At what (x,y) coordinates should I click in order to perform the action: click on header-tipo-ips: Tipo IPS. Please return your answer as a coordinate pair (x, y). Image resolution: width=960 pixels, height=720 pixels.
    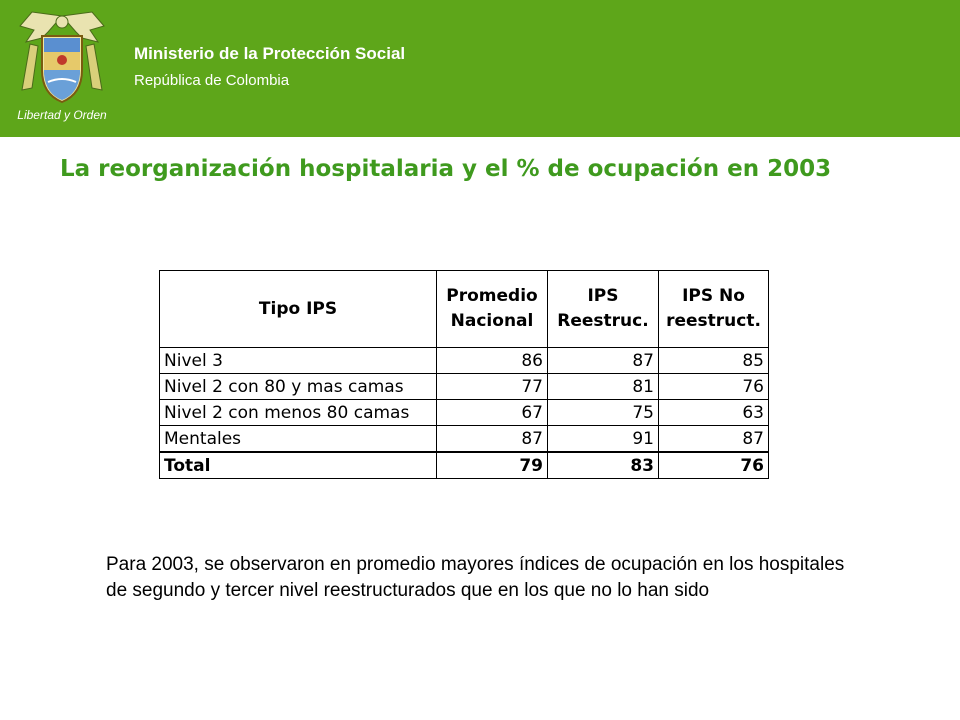
    Looking at the image, I should click on (298, 309).